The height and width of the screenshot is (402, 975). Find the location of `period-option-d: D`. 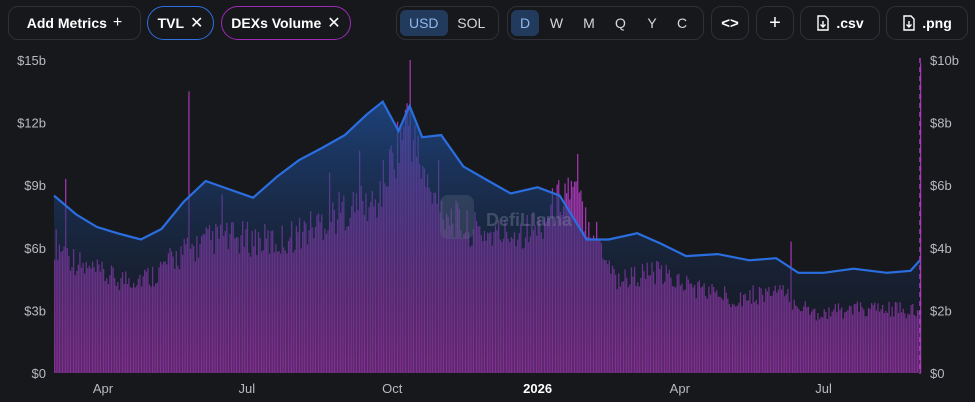

period-option-d: D is located at coordinates (525, 23).